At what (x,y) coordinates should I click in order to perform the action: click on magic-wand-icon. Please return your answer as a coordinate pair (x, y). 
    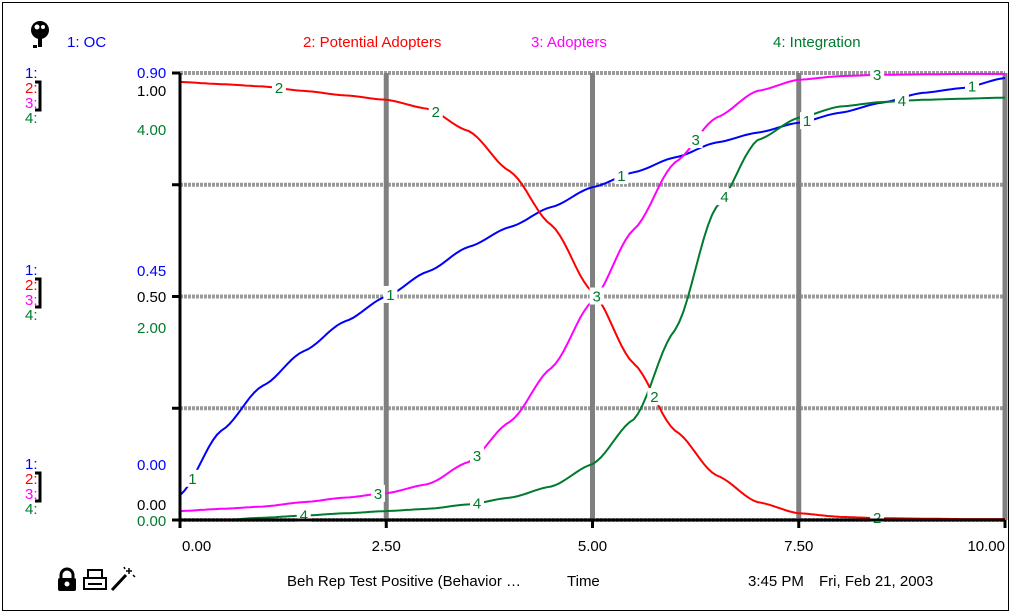
    Looking at the image, I should click on (123, 579).